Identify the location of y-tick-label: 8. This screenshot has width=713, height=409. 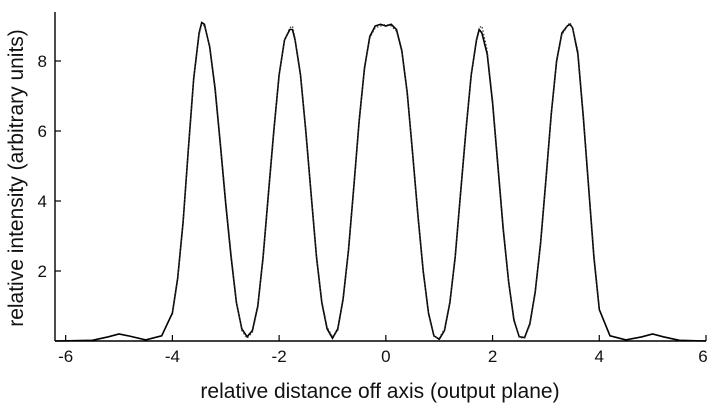
(42, 61).